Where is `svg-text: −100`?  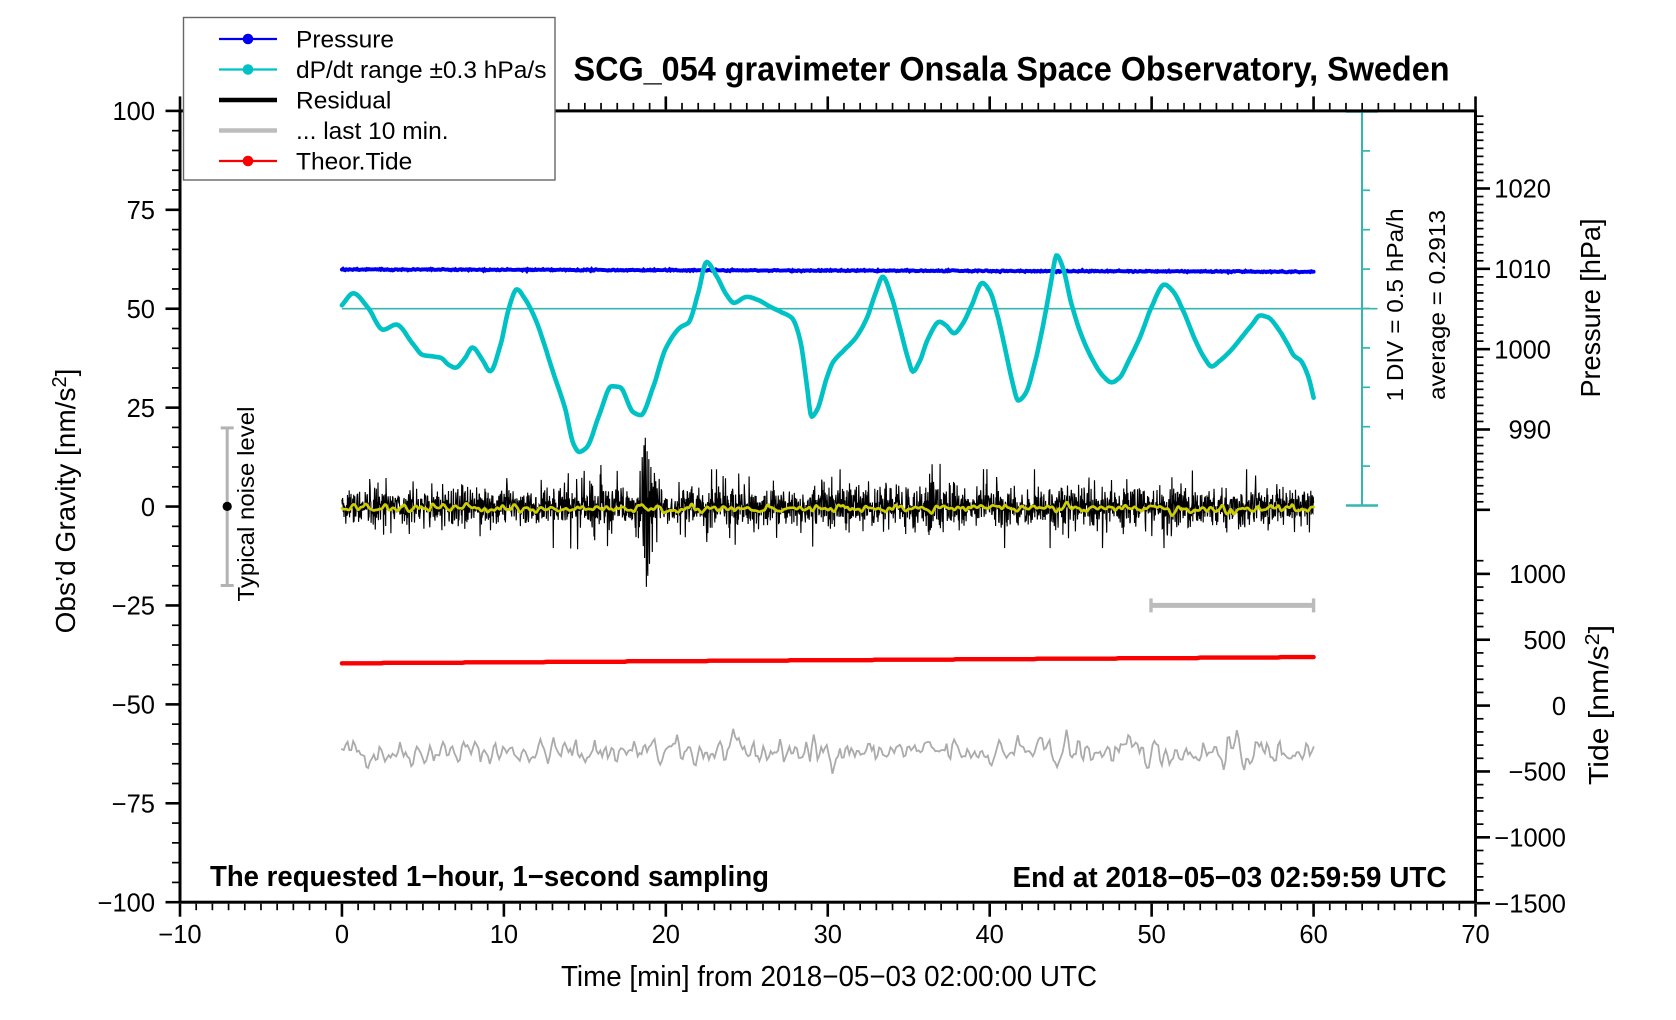 svg-text: −100 is located at coordinates (126, 903).